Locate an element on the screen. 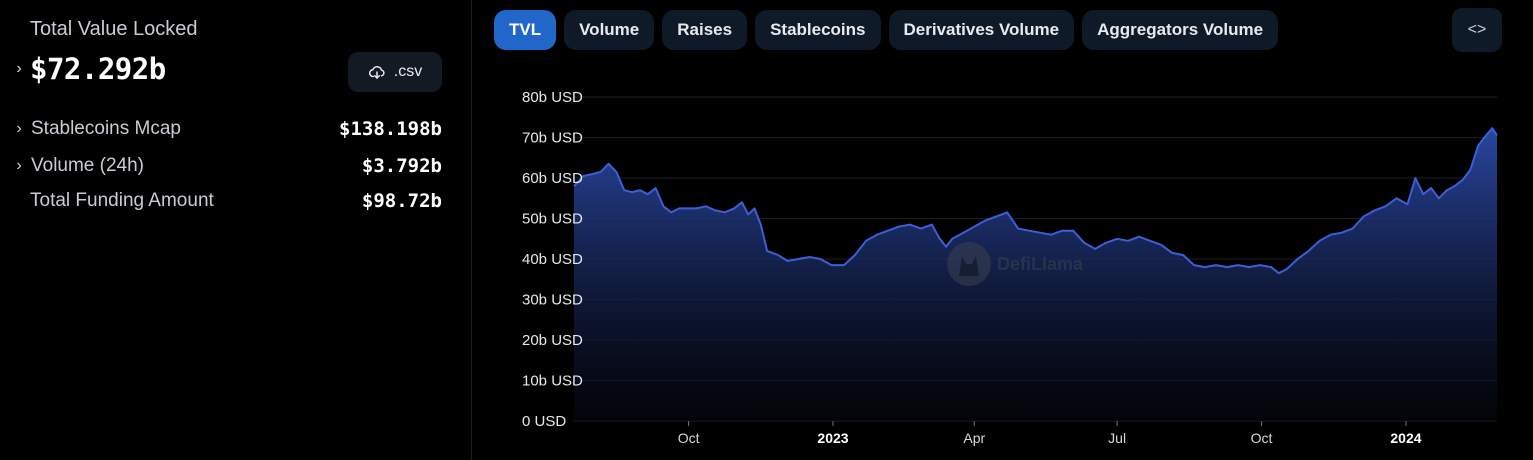  y-tick-label: 60b USD is located at coordinates (552, 178).